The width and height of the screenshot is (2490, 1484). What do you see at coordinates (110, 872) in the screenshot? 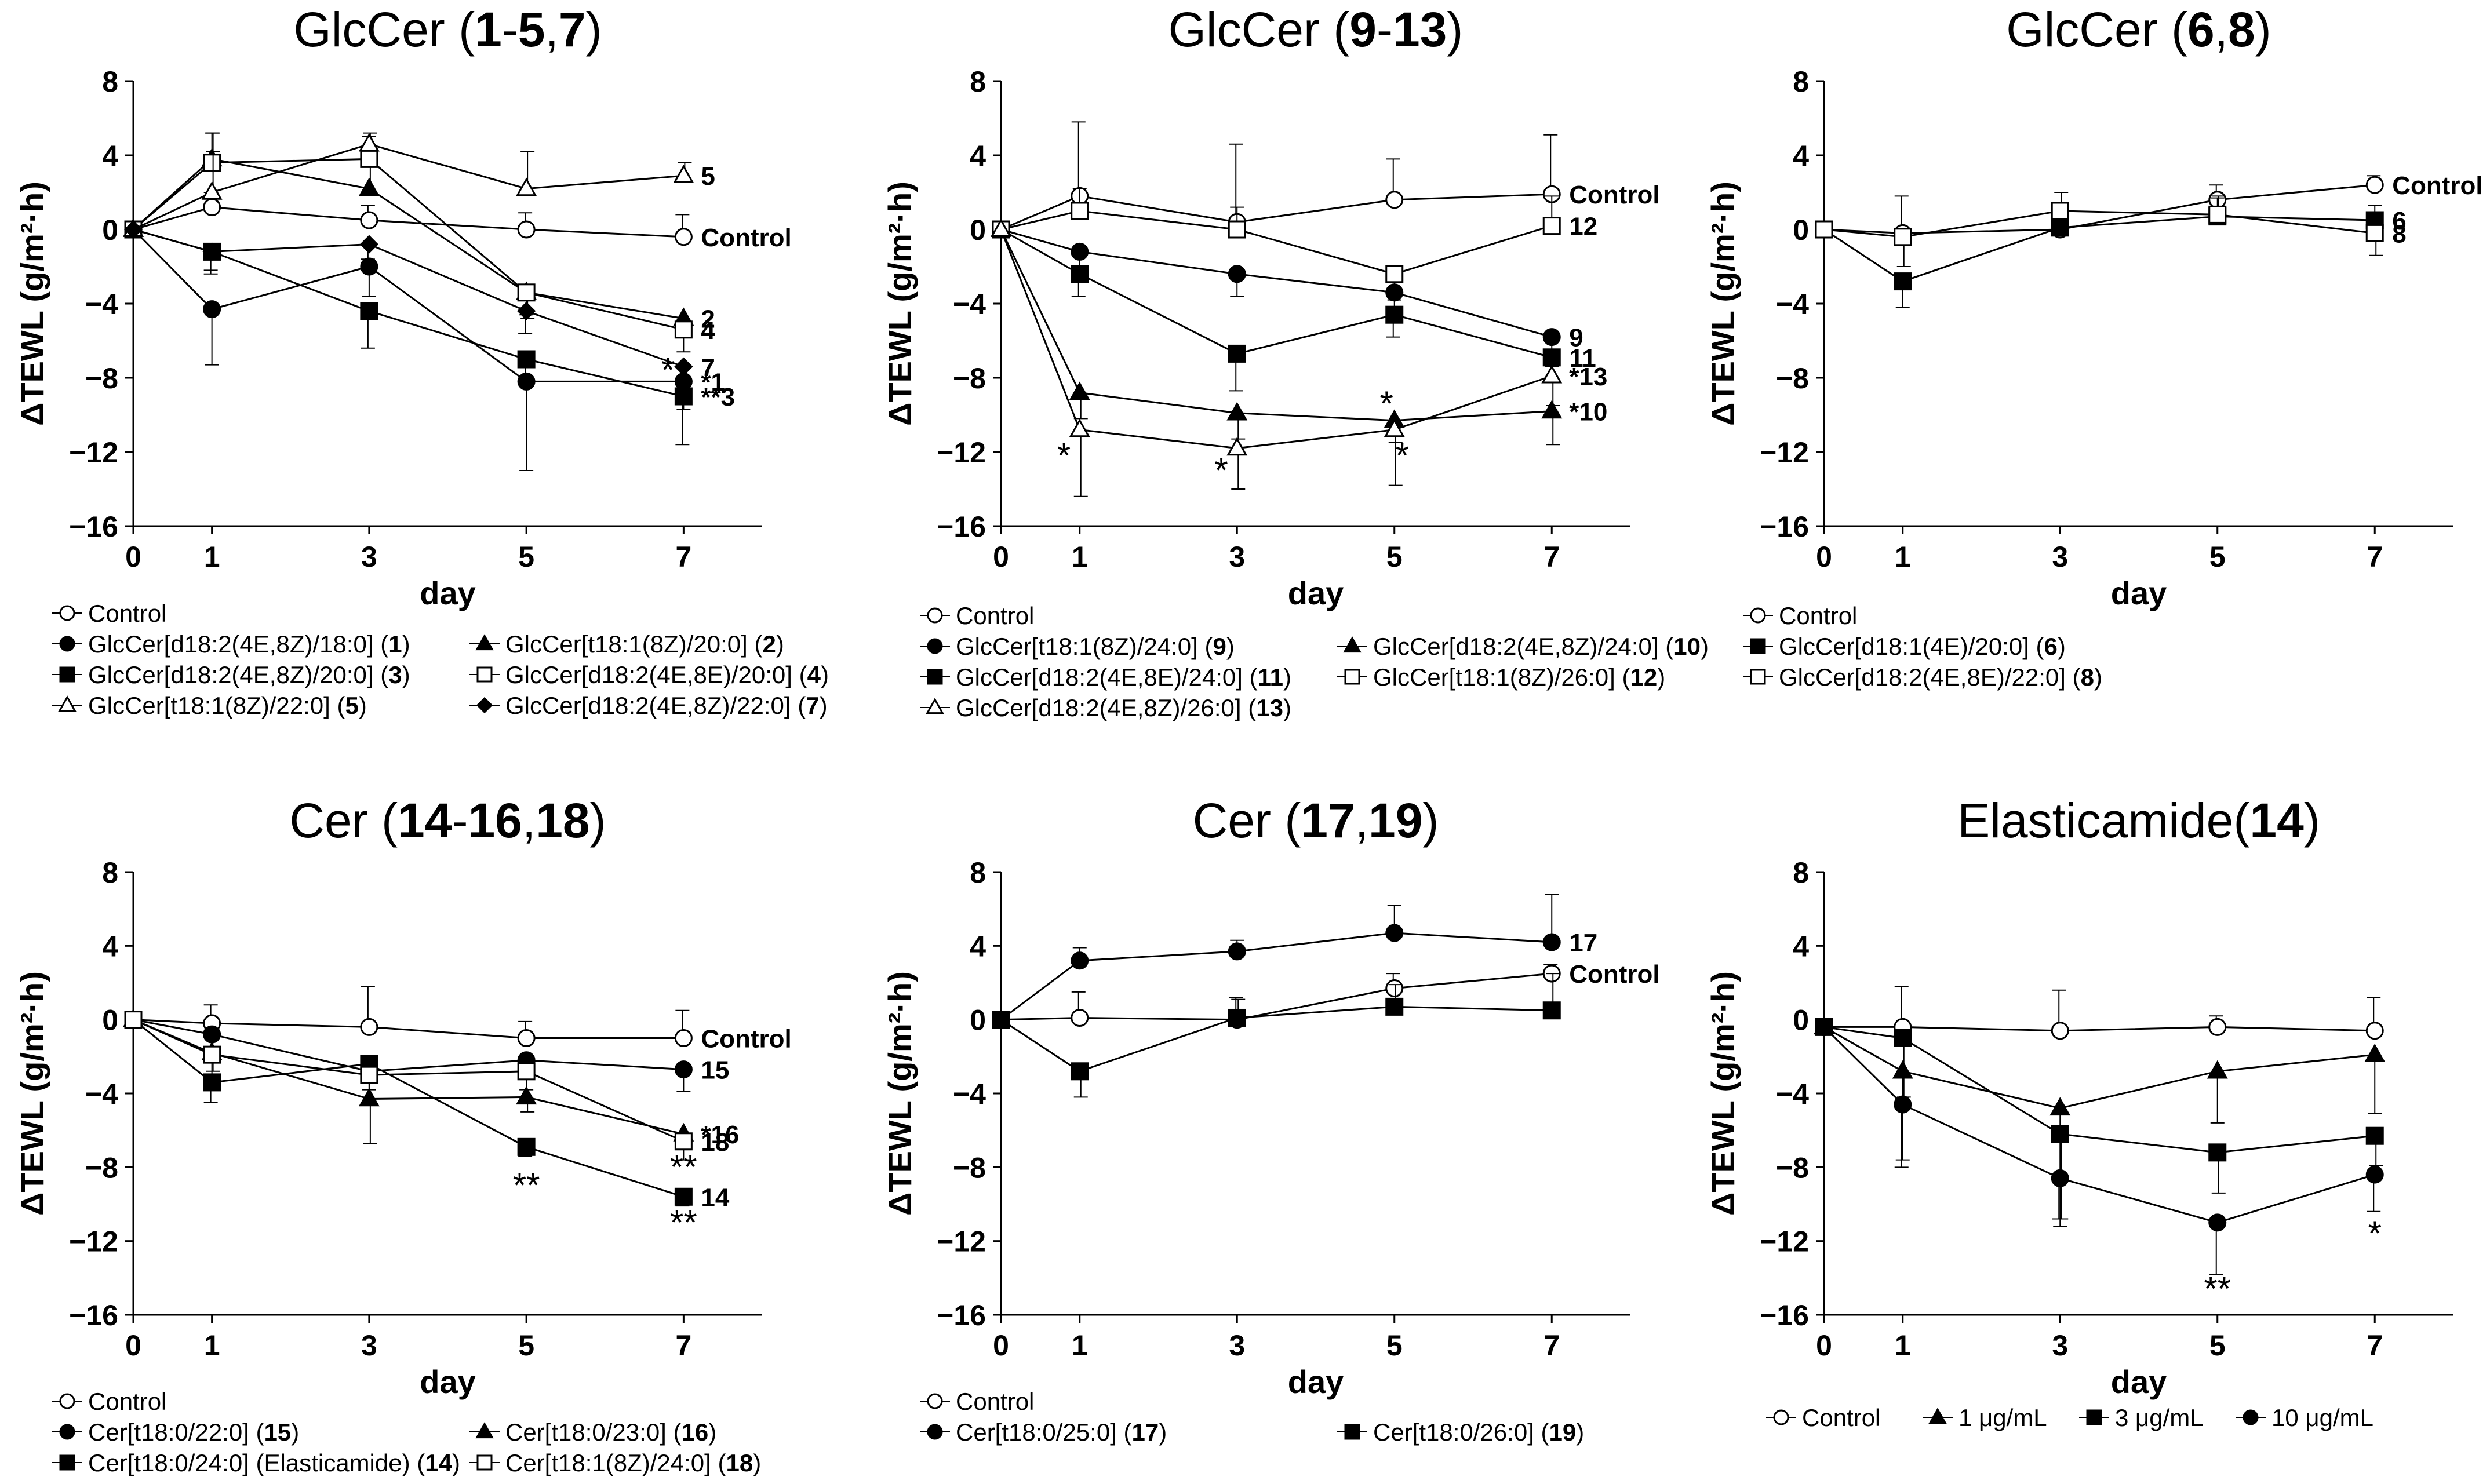
I see `y-tick-label: 8` at bounding box center [110, 872].